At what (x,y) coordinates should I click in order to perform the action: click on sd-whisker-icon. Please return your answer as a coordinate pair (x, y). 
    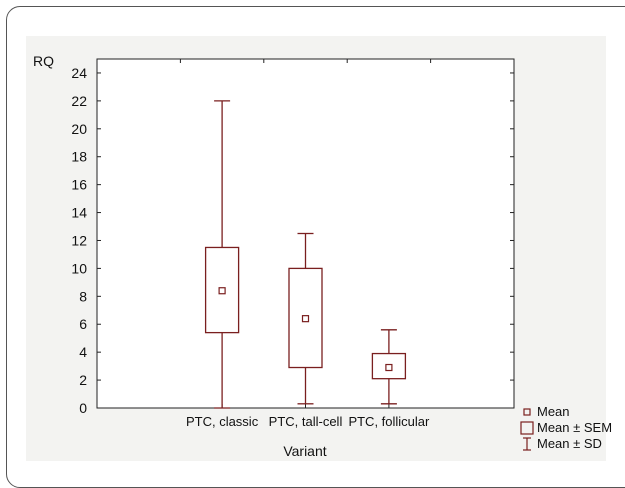
    Looking at the image, I should click on (527, 444).